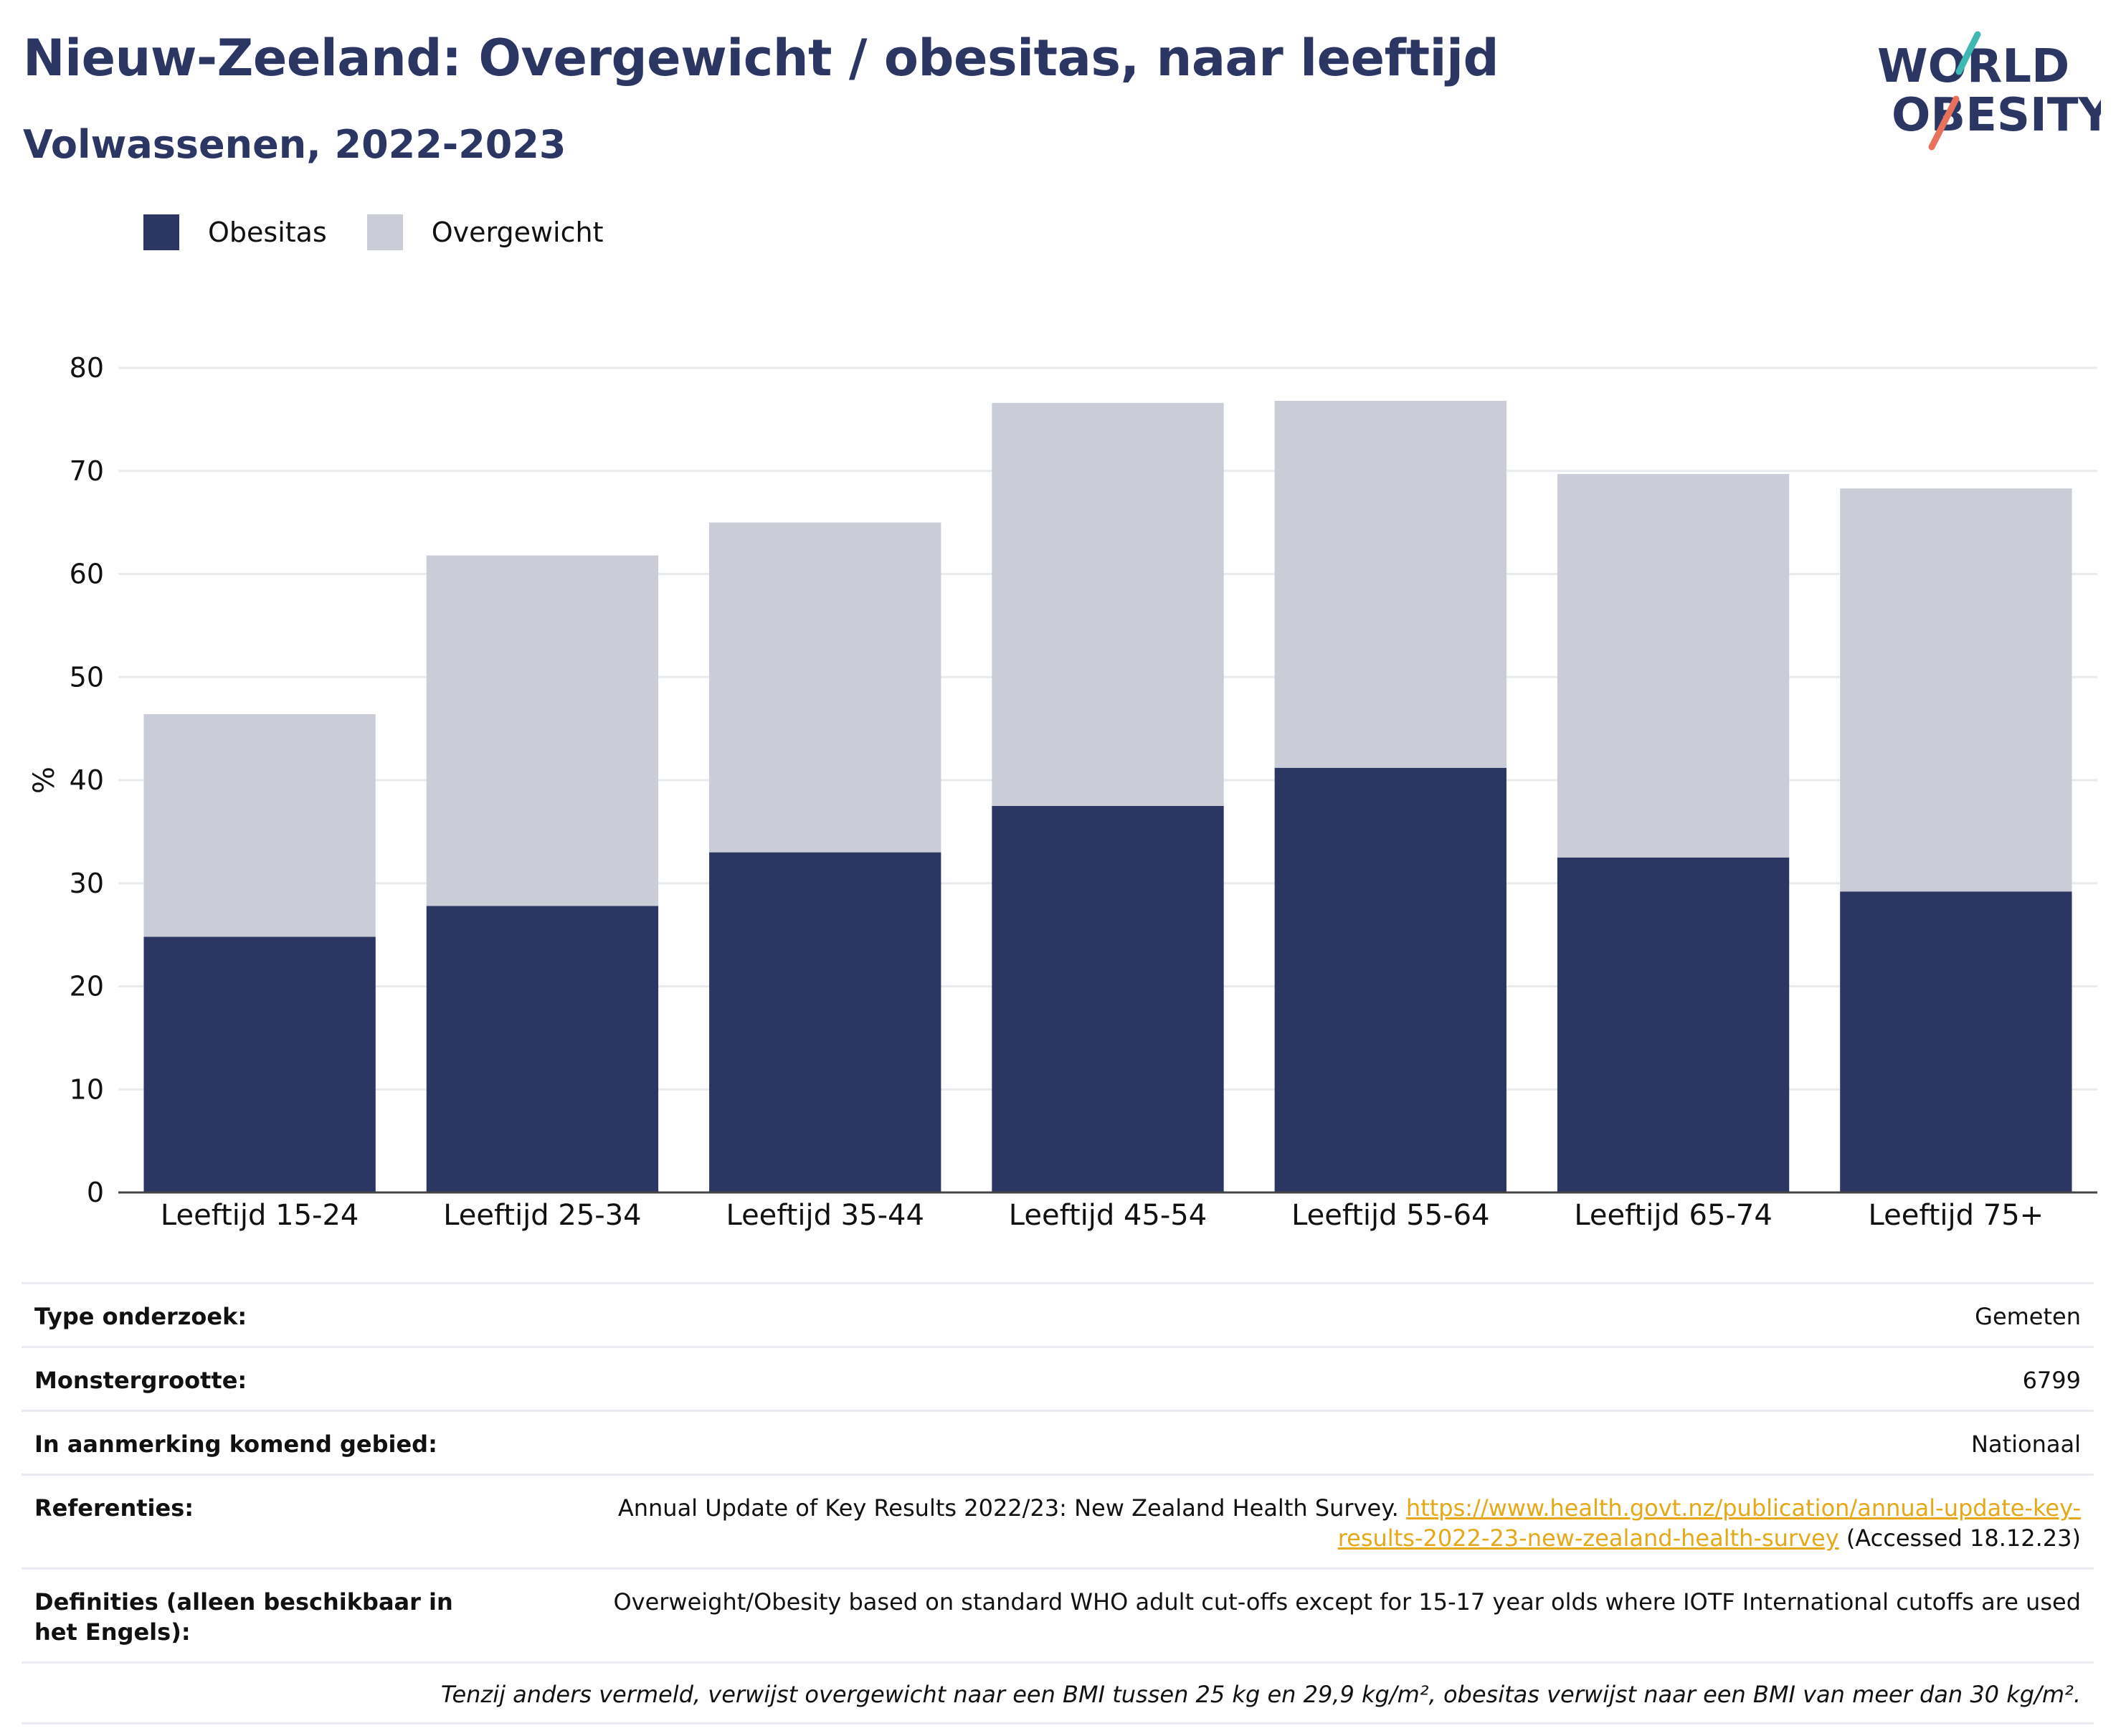 The image size is (2121, 1736). What do you see at coordinates (2026, 1444) in the screenshot?
I see `meta-value: Nationaal` at bounding box center [2026, 1444].